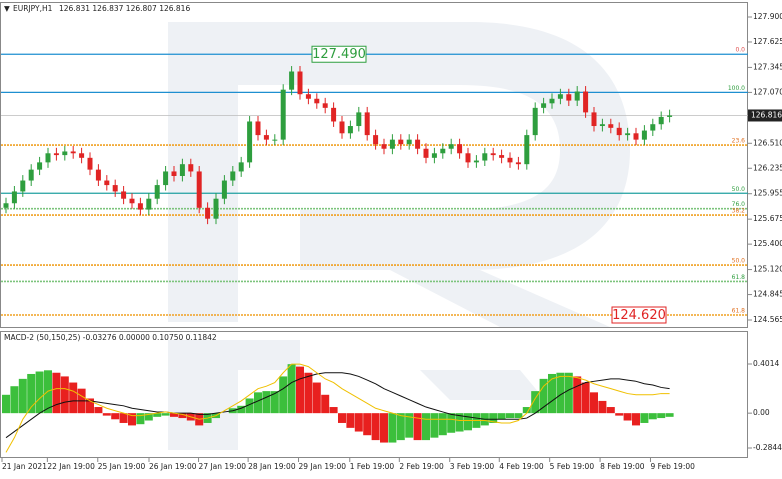  I want to click on watermark-lower, so click(391, 370).